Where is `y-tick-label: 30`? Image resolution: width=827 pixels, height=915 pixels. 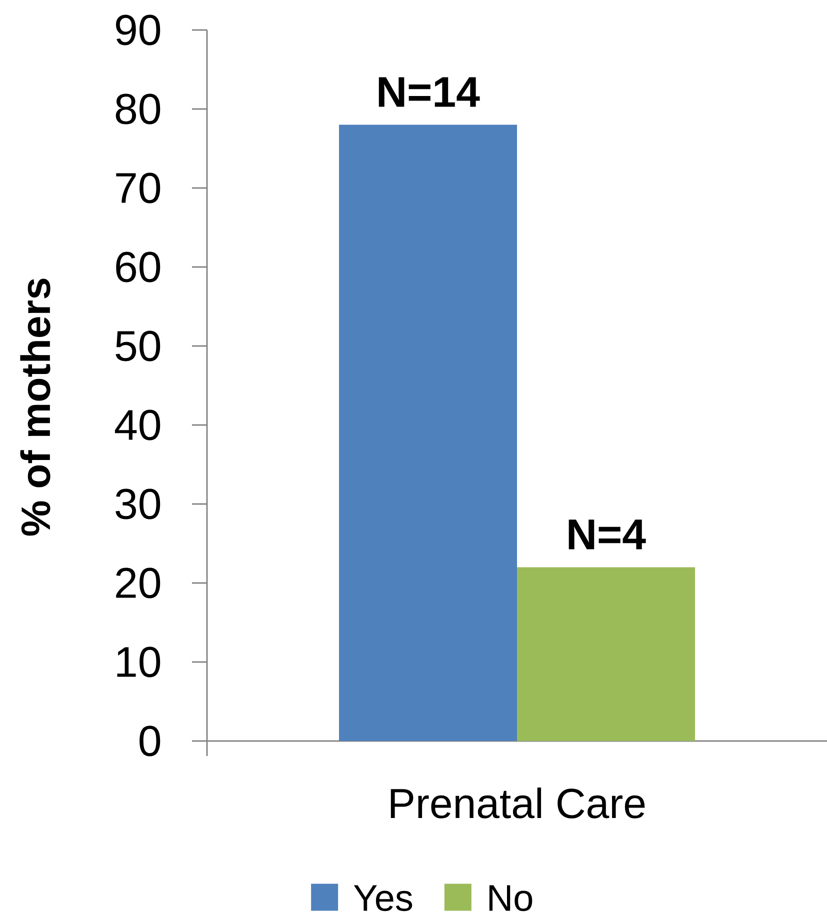 y-tick-label: 30 is located at coordinates (138, 504).